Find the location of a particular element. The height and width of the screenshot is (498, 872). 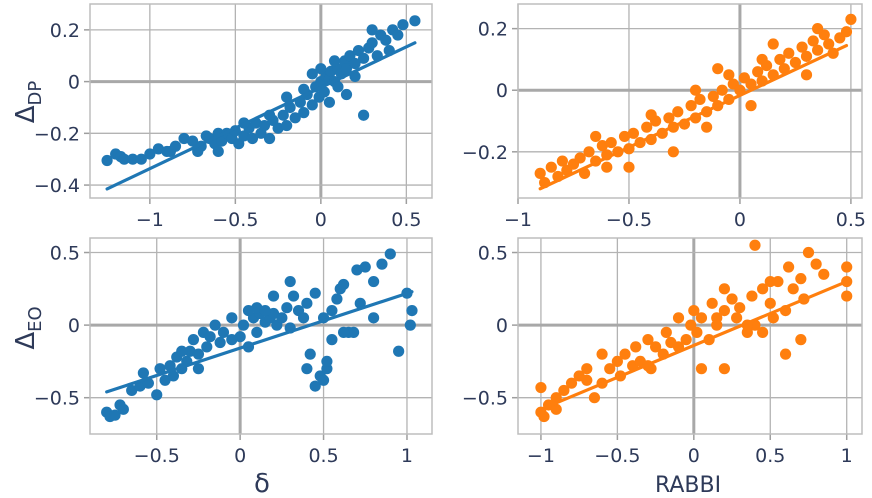

ylabel-top-main: Δ is located at coordinates (26, 114).